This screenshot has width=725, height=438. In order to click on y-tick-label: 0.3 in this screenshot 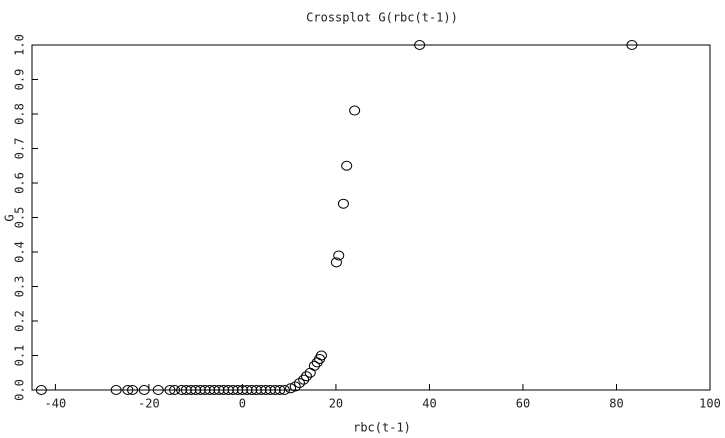, I will do `click(20, 287)`.